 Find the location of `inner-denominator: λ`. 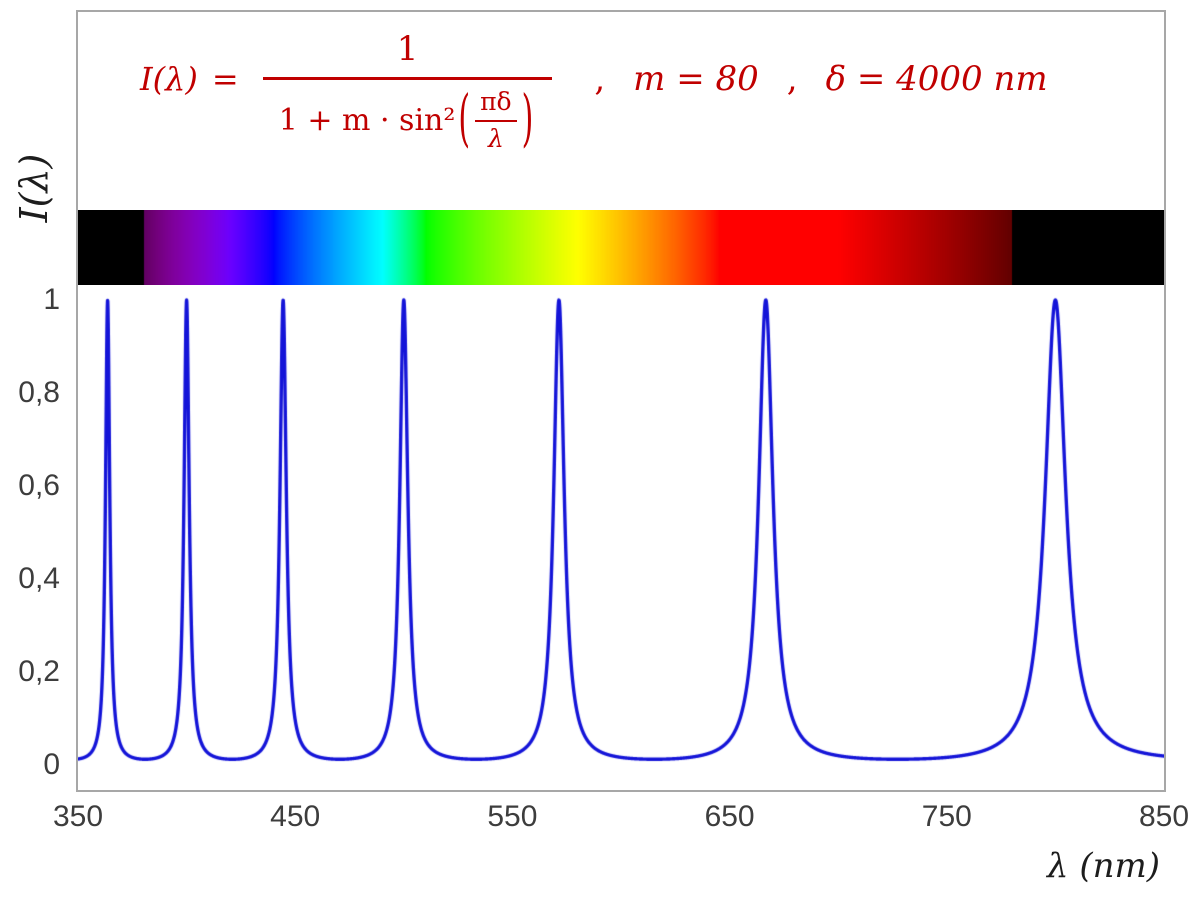

inner-denominator: λ is located at coordinates (495, 138).